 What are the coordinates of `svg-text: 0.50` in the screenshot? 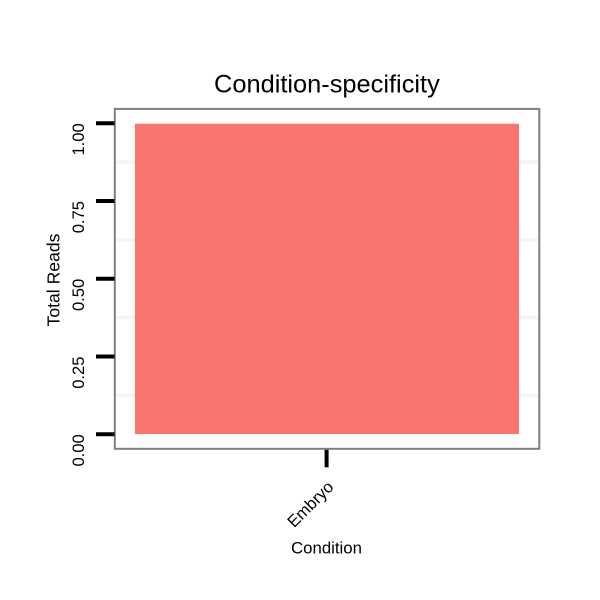 It's located at (78, 295).